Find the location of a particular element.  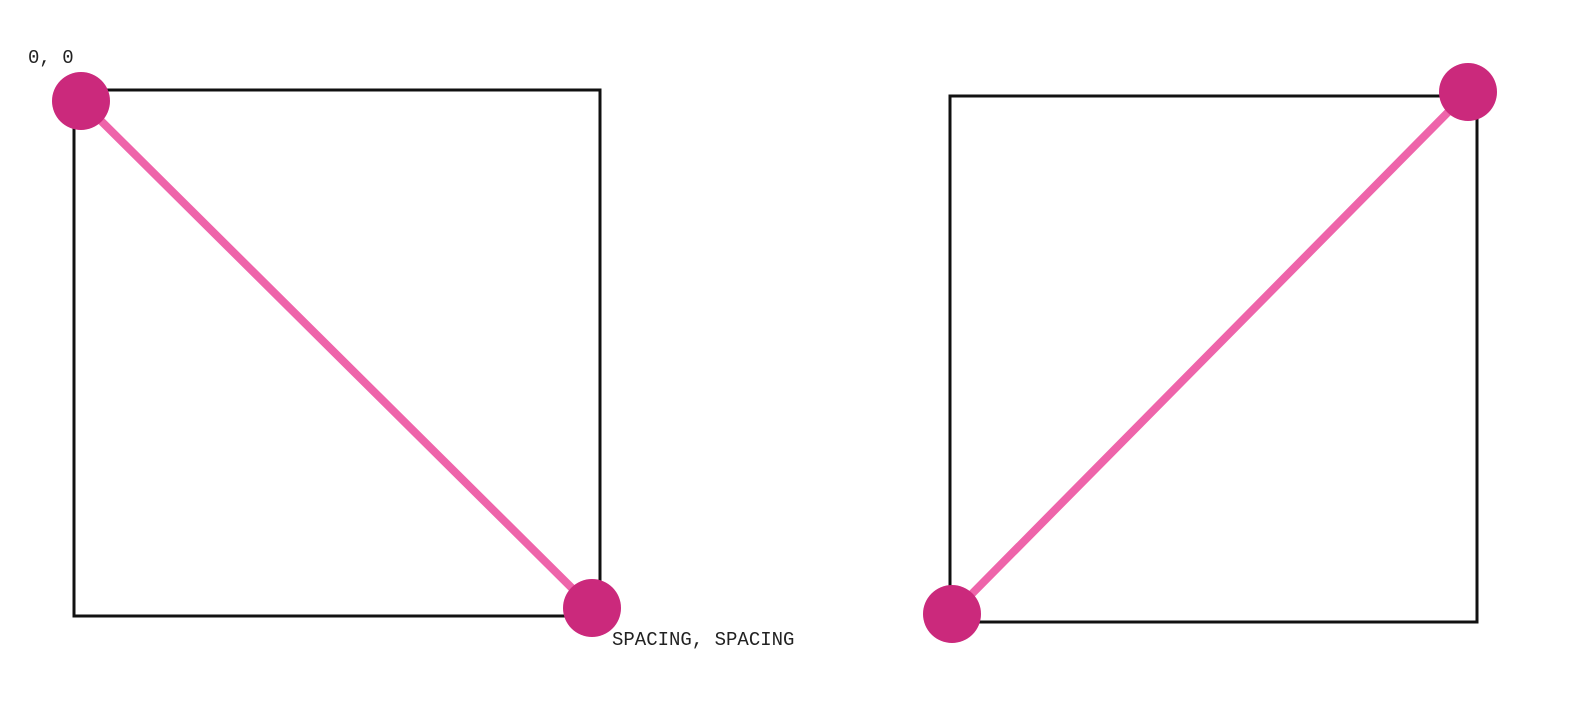

left-end-dot is located at coordinates (592, 608).